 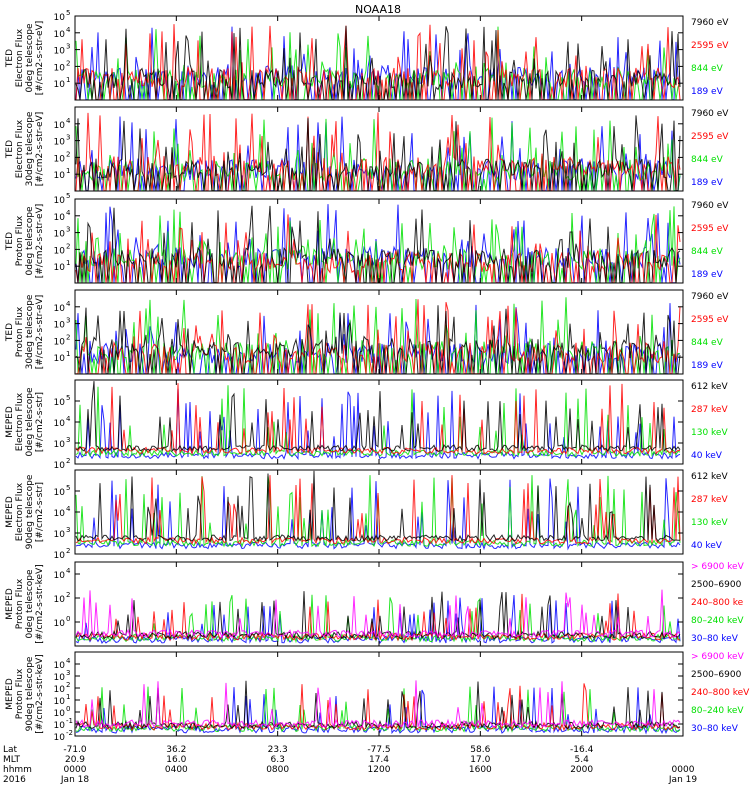 I want to click on legend-entry: 844 eV, so click(x=707, y=160).